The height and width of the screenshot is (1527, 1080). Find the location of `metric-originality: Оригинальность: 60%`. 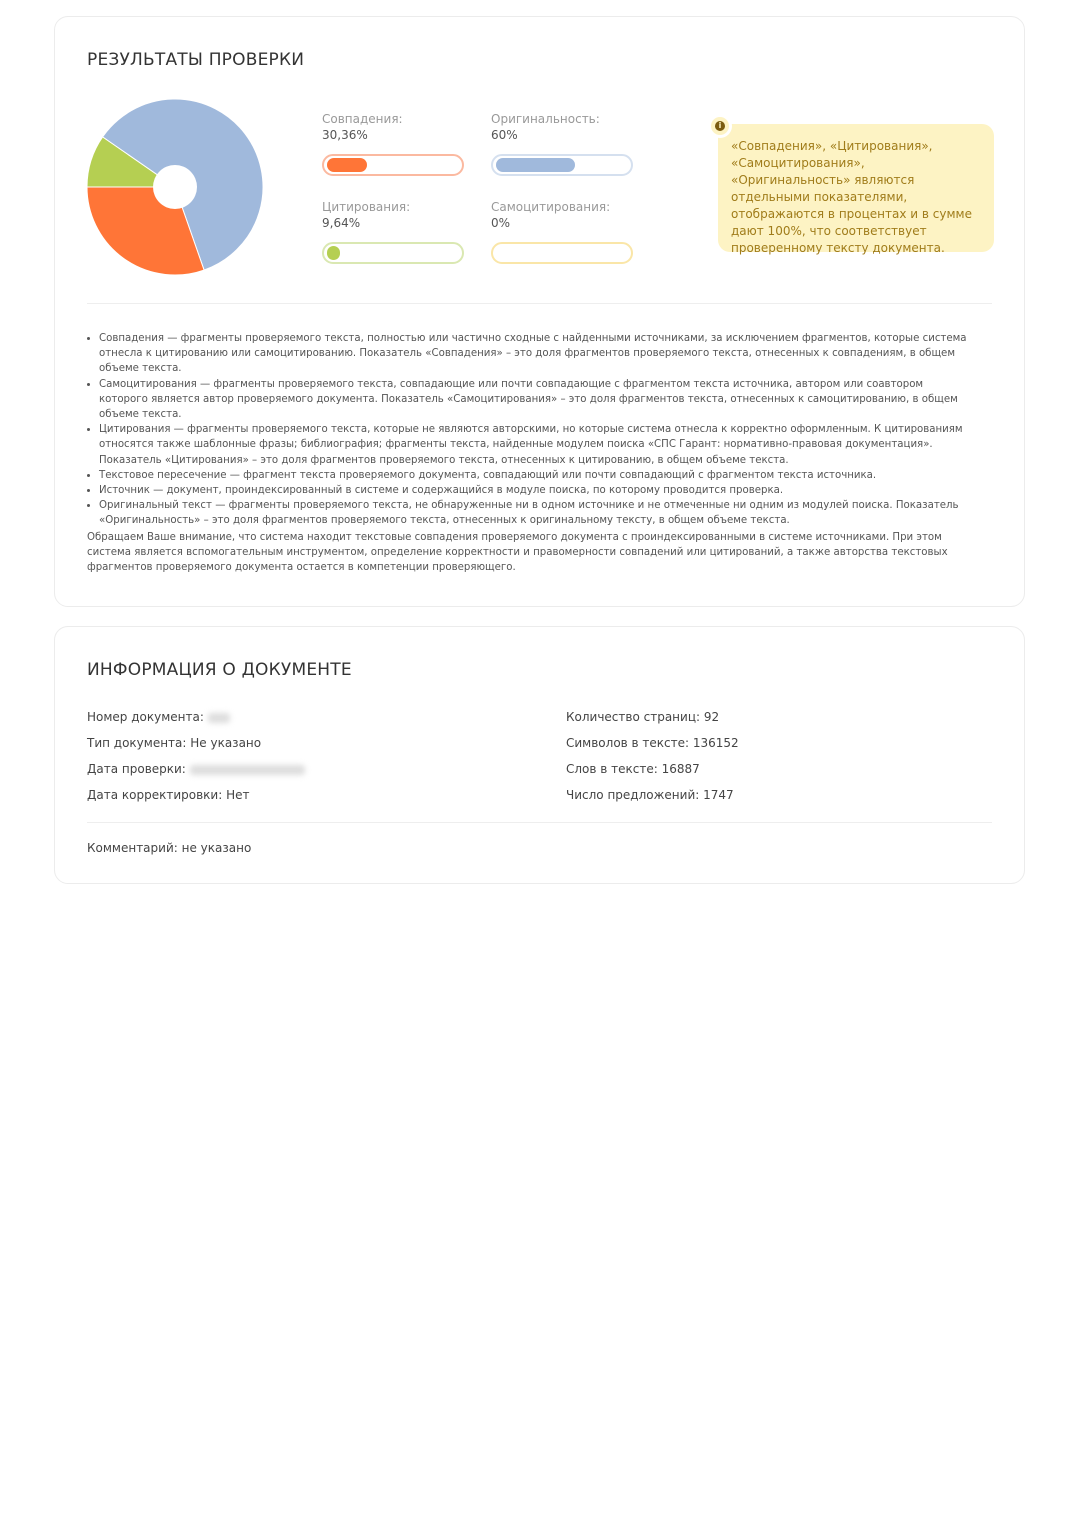

metric-originality: Оригинальность: 60% is located at coordinates (545, 127).